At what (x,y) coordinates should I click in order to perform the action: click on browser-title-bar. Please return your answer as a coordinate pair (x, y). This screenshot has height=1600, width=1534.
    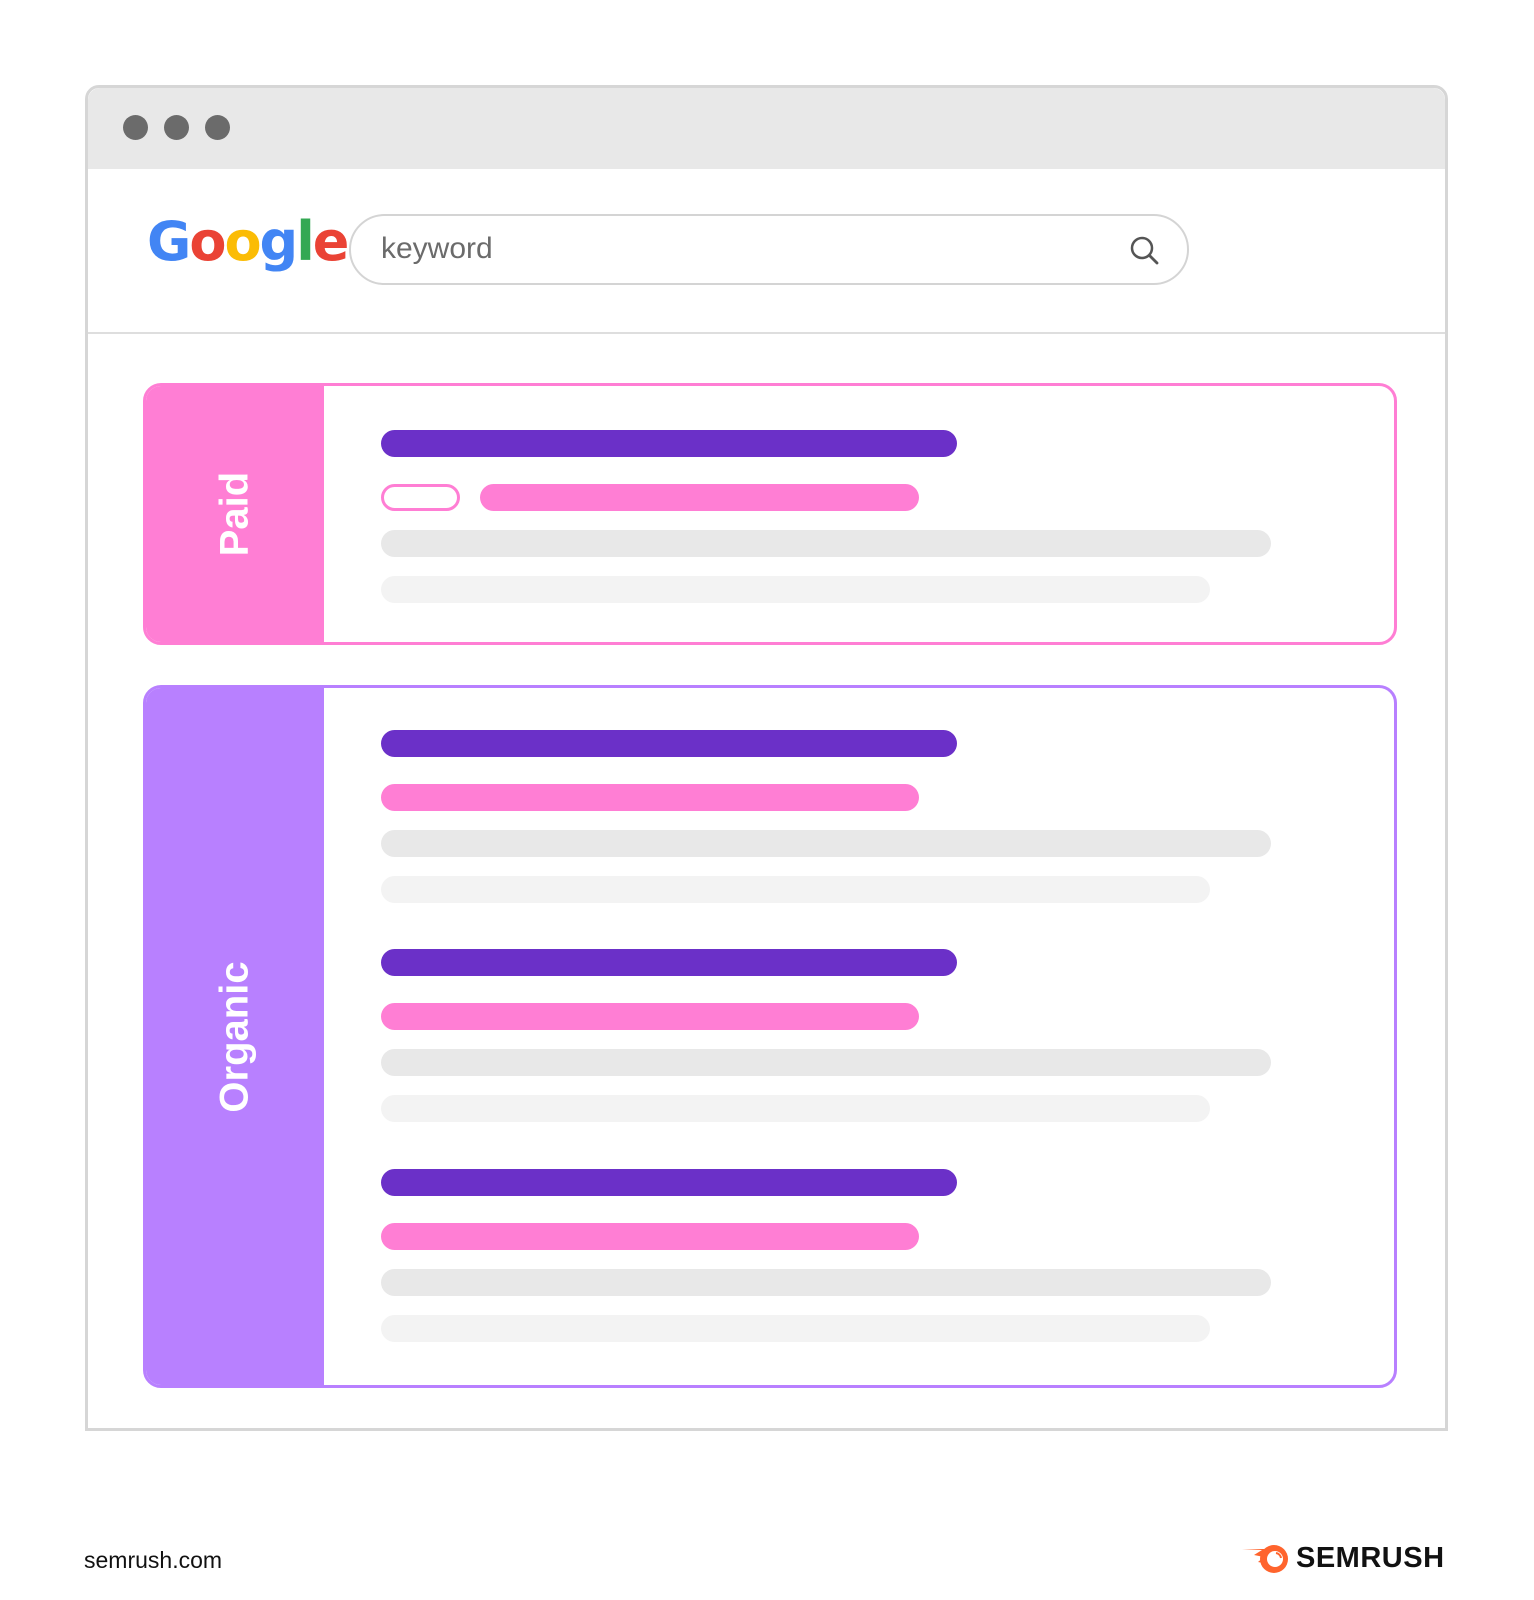
    Looking at the image, I should click on (766, 128).